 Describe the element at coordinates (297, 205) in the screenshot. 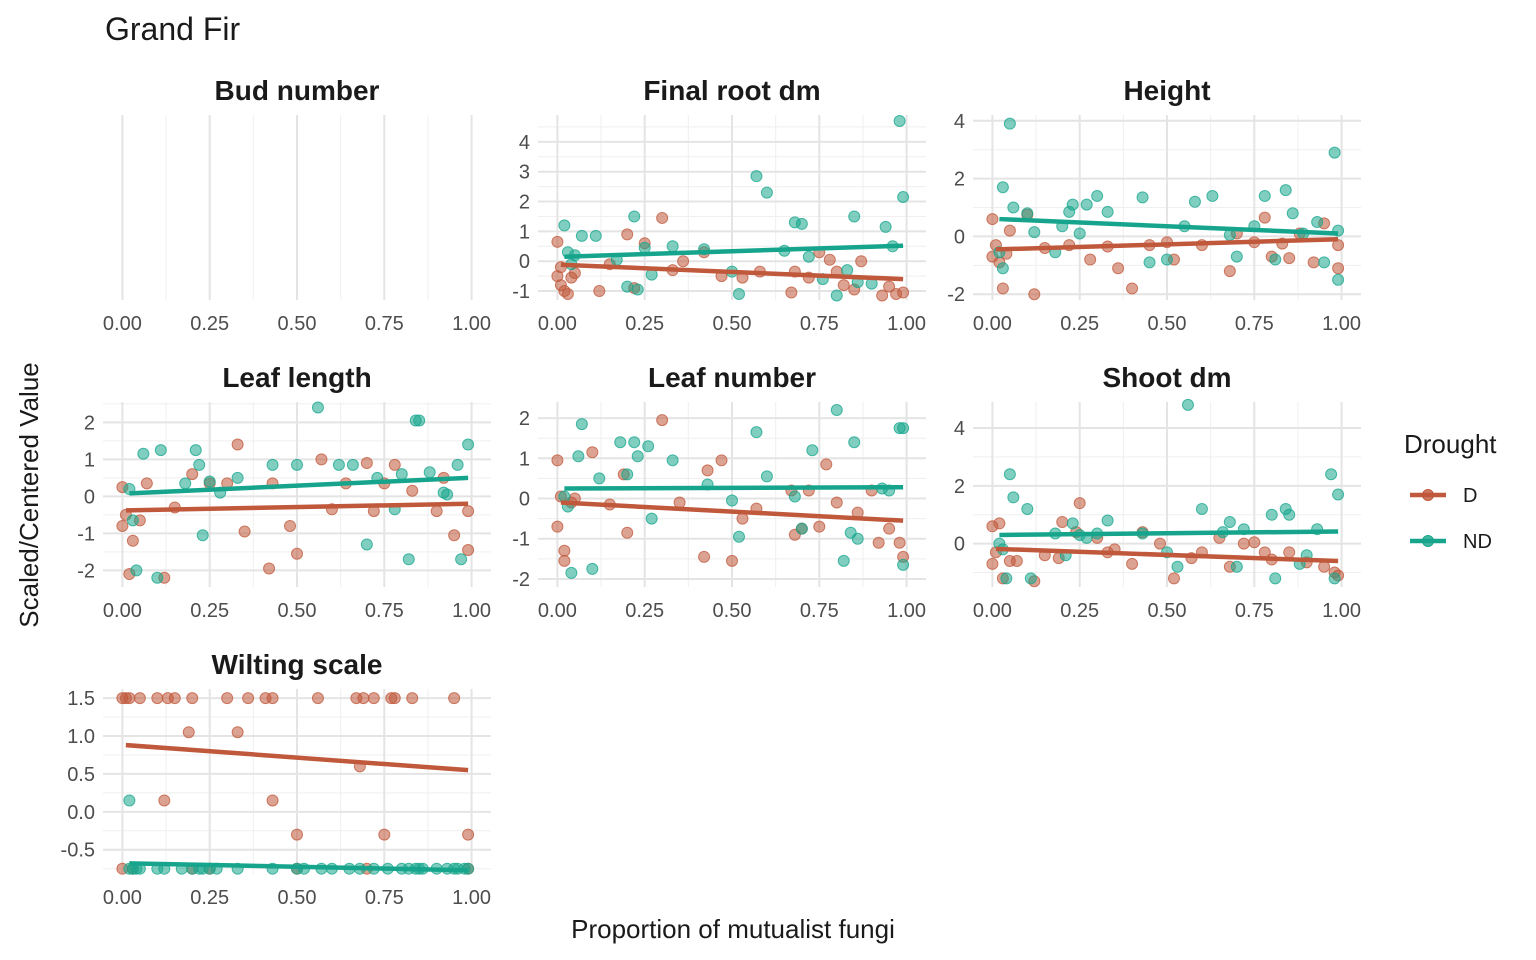

I see `panel-bud-number: Bud number 0.00 0.25 0.50 0.75 1.00` at that location.